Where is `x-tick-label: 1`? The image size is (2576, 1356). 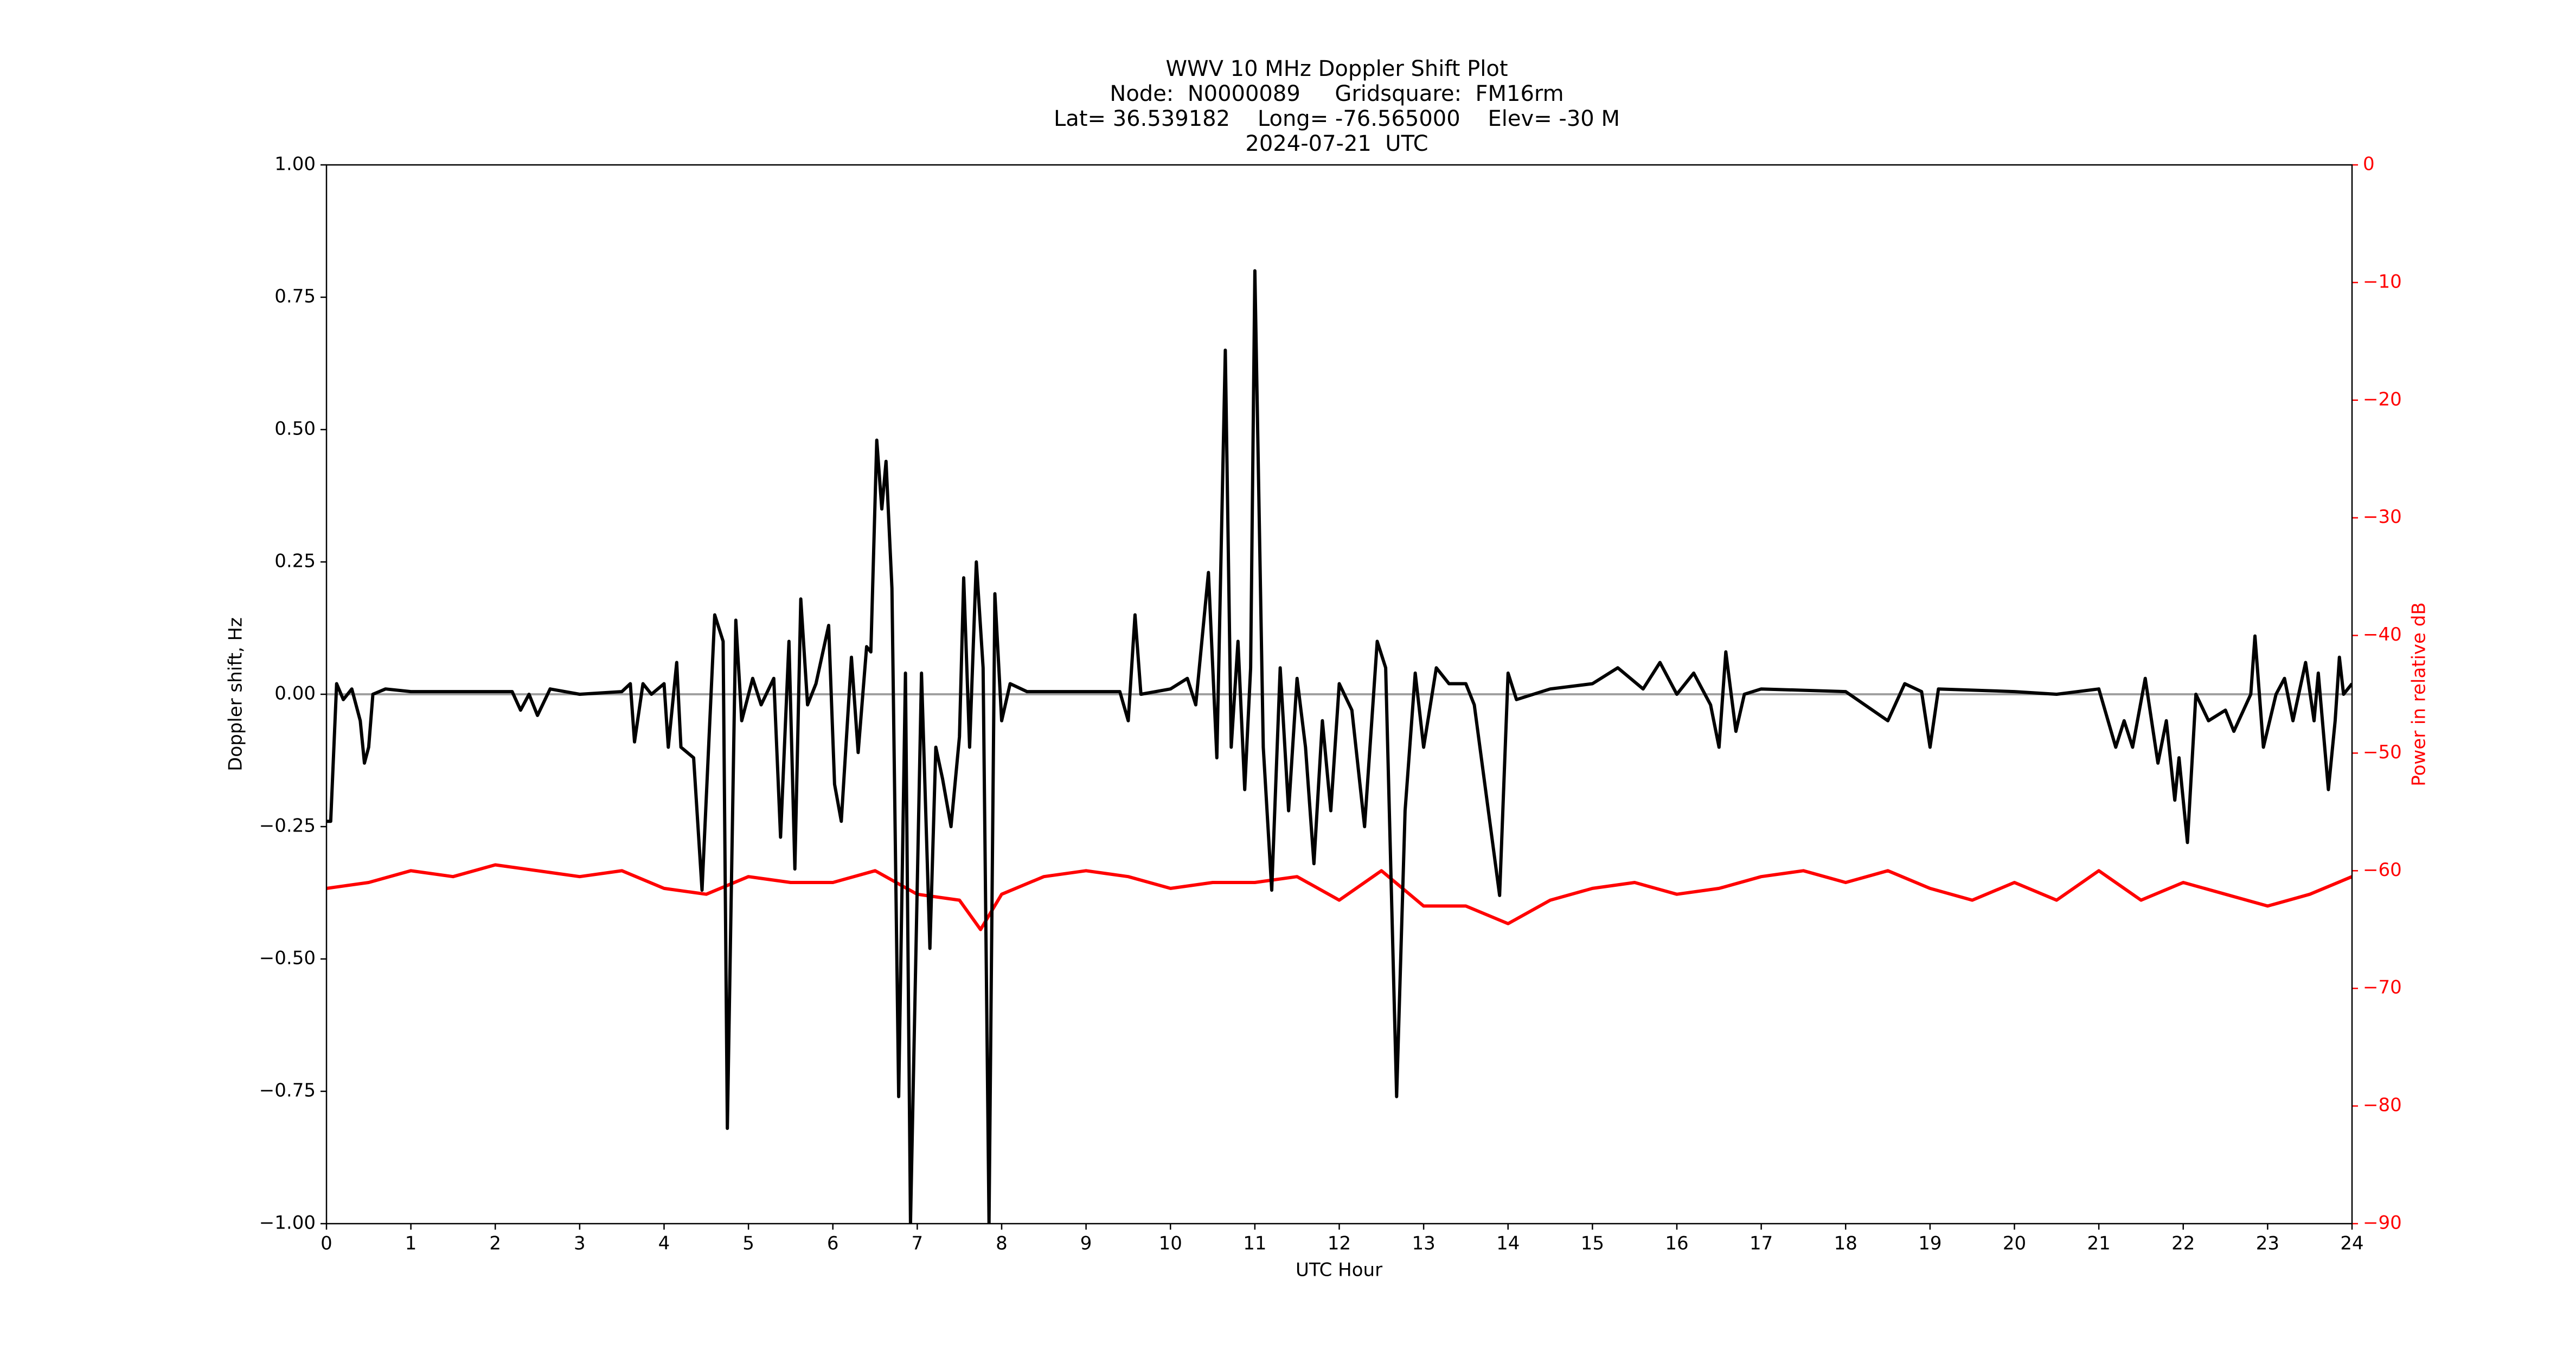 x-tick-label: 1 is located at coordinates (411, 1244).